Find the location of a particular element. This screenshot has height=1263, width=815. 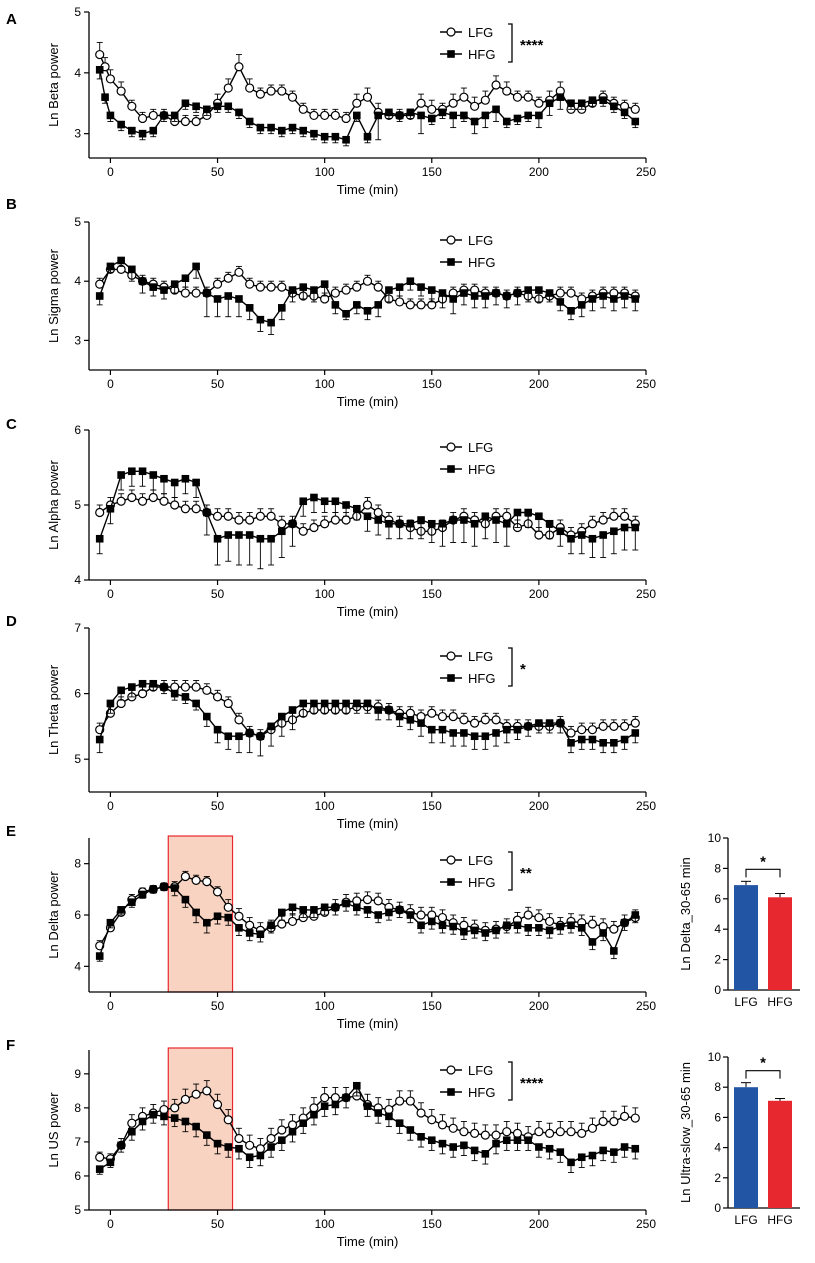

y-tick-label: 6 is located at coordinates (77, 915).